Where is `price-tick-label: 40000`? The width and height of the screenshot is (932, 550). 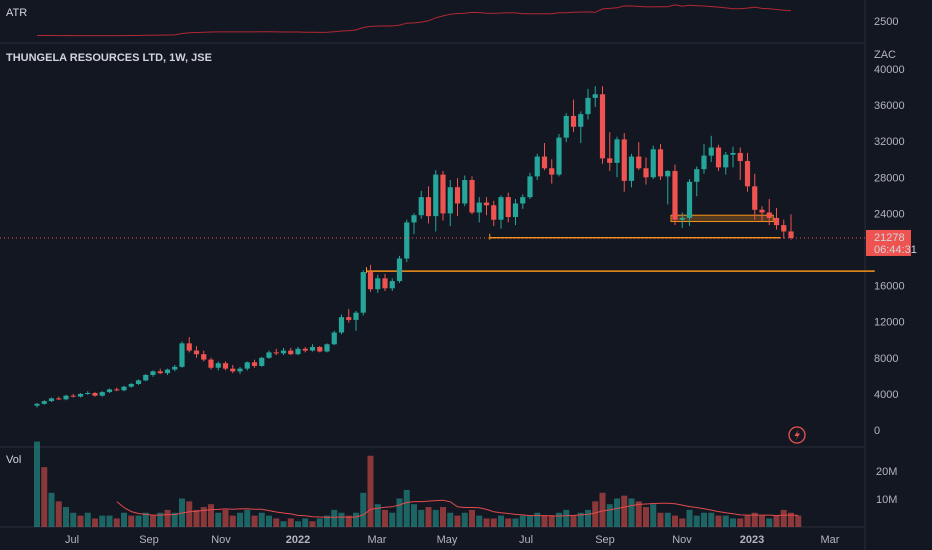
price-tick-label: 40000 is located at coordinates (889, 70).